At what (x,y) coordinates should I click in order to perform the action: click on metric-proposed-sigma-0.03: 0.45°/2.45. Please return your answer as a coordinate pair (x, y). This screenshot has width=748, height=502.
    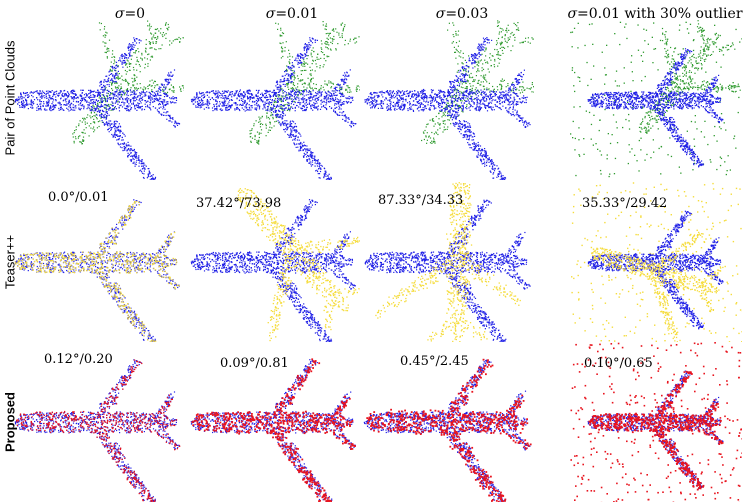
    Looking at the image, I should click on (434, 361).